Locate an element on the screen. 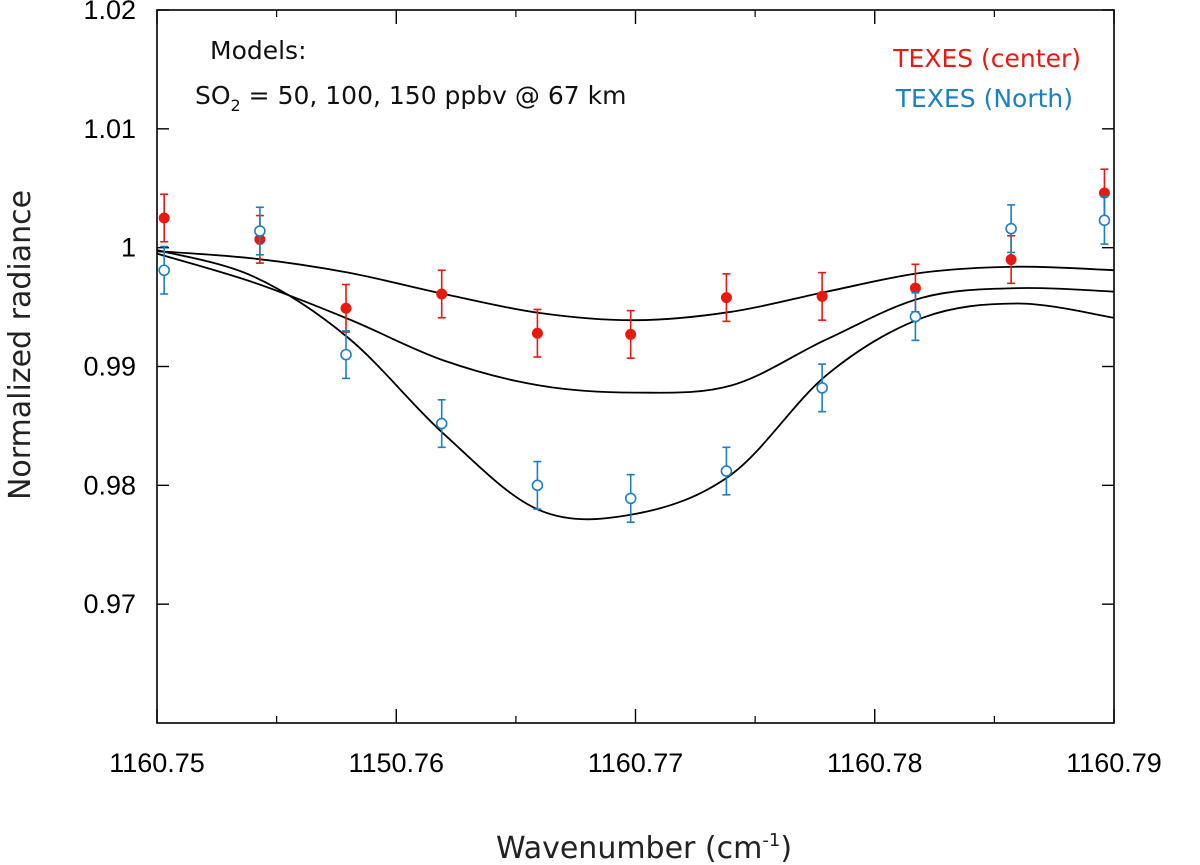 This screenshot has width=1200, height=865. x-tick-label: 1160.78 is located at coordinates (875, 763).